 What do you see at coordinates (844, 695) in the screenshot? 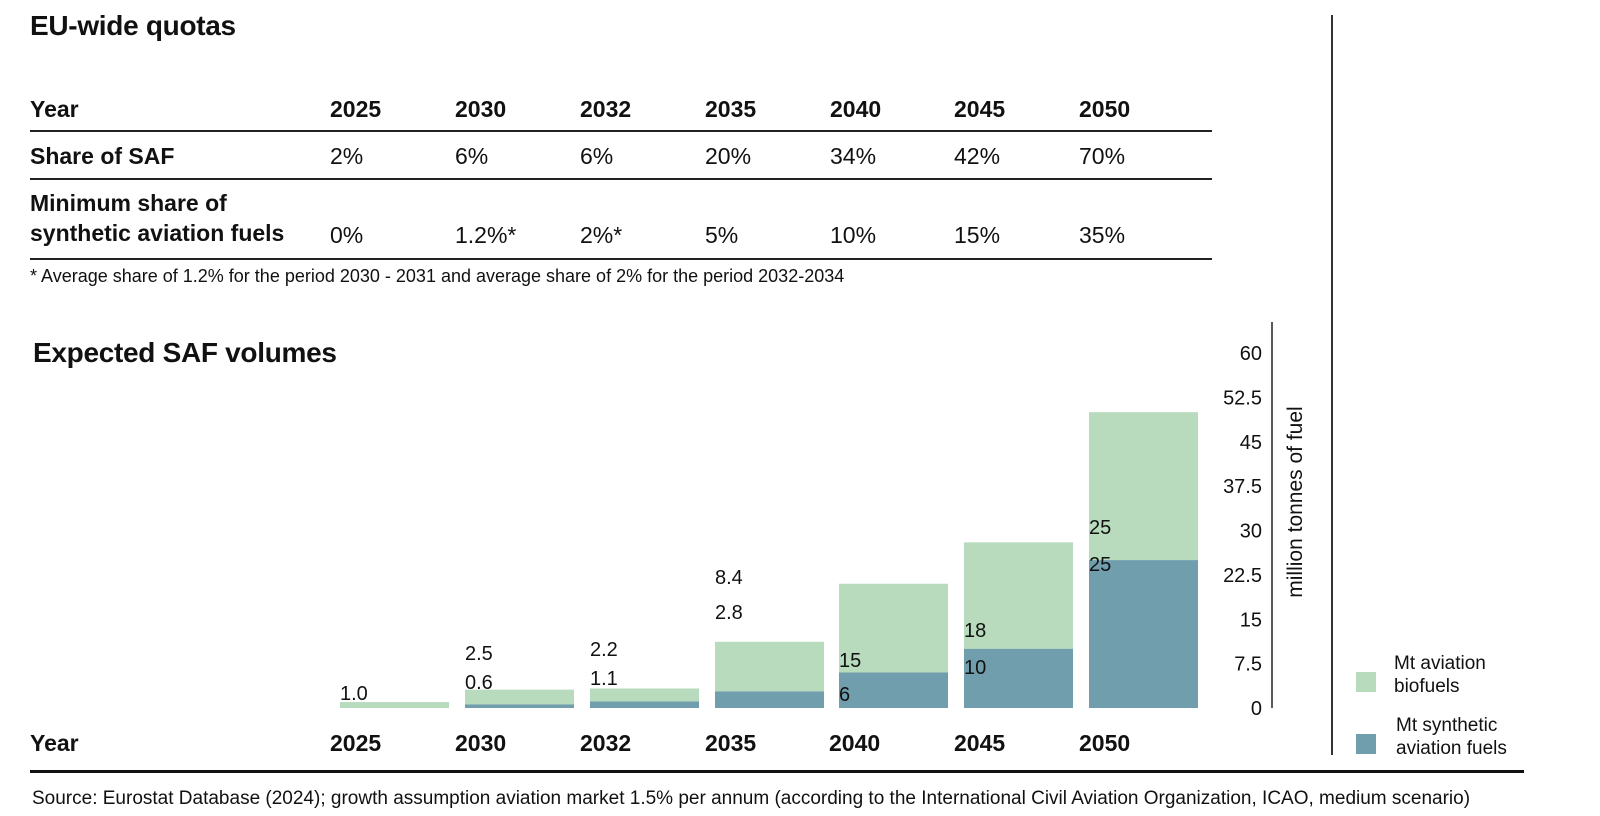
I see `label-synthetic-2040: 6` at bounding box center [844, 695].